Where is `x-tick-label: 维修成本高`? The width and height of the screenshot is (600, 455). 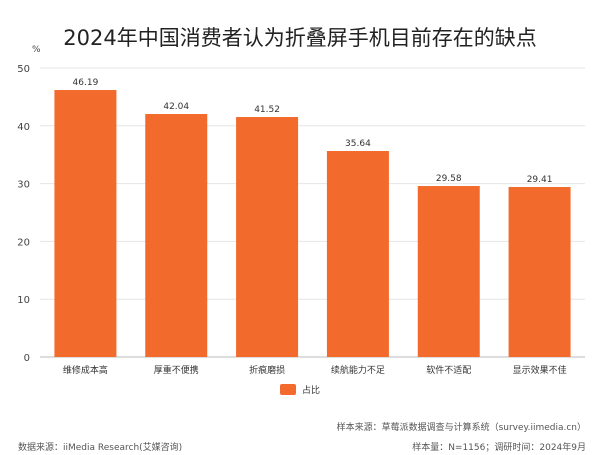
x-tick-label: 维修成本高 is located at coordinates (85, 370).